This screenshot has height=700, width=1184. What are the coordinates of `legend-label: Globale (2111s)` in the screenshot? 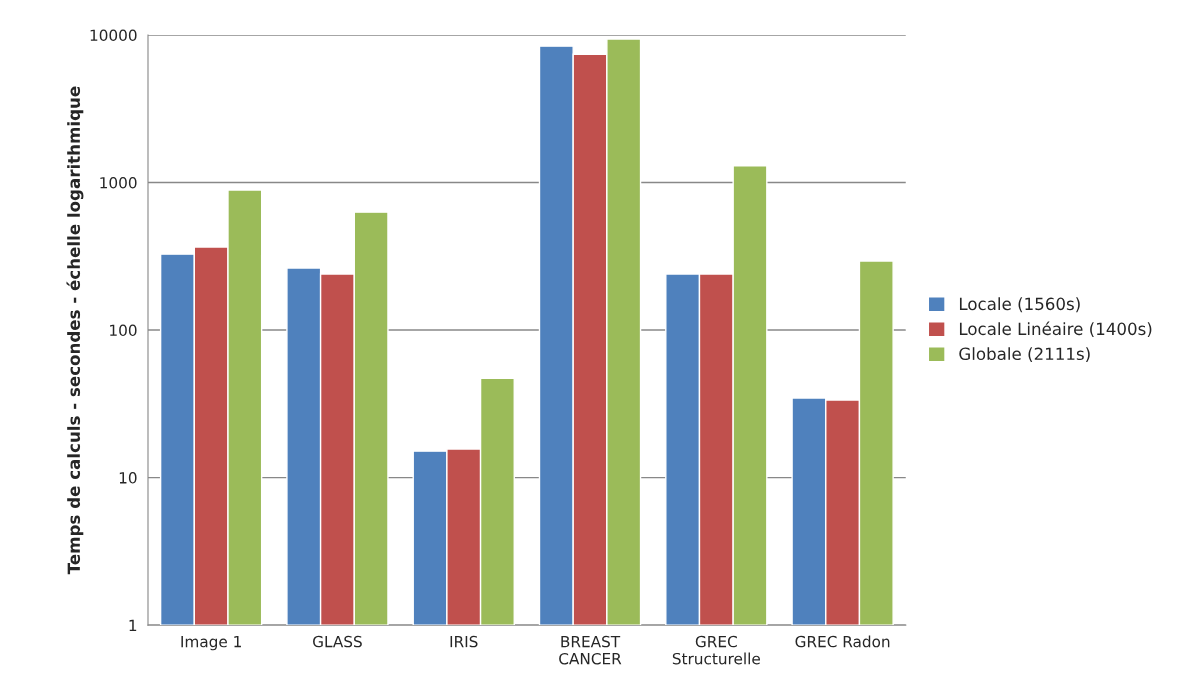 It's located at (1024, 355).